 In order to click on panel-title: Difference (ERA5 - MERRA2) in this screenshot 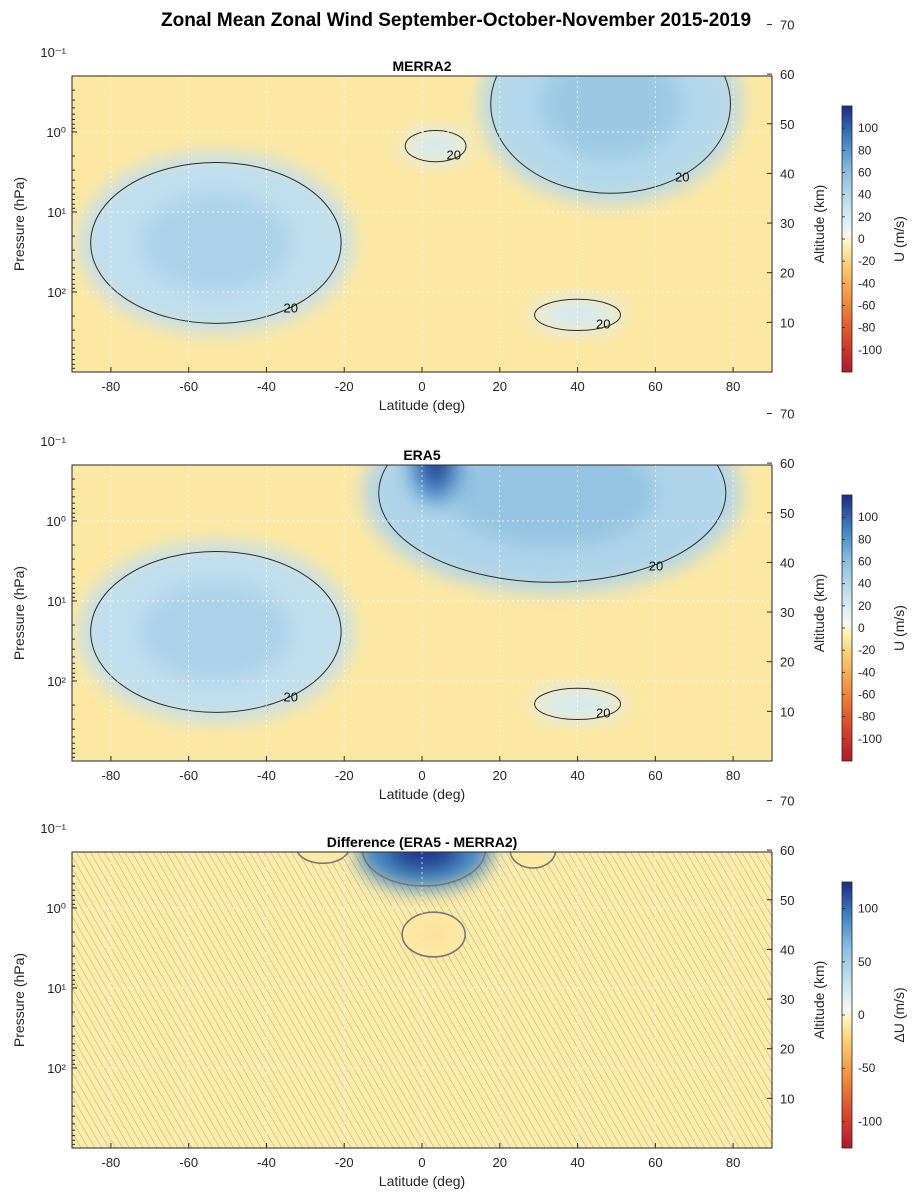, I will do `click(422, 842)`.